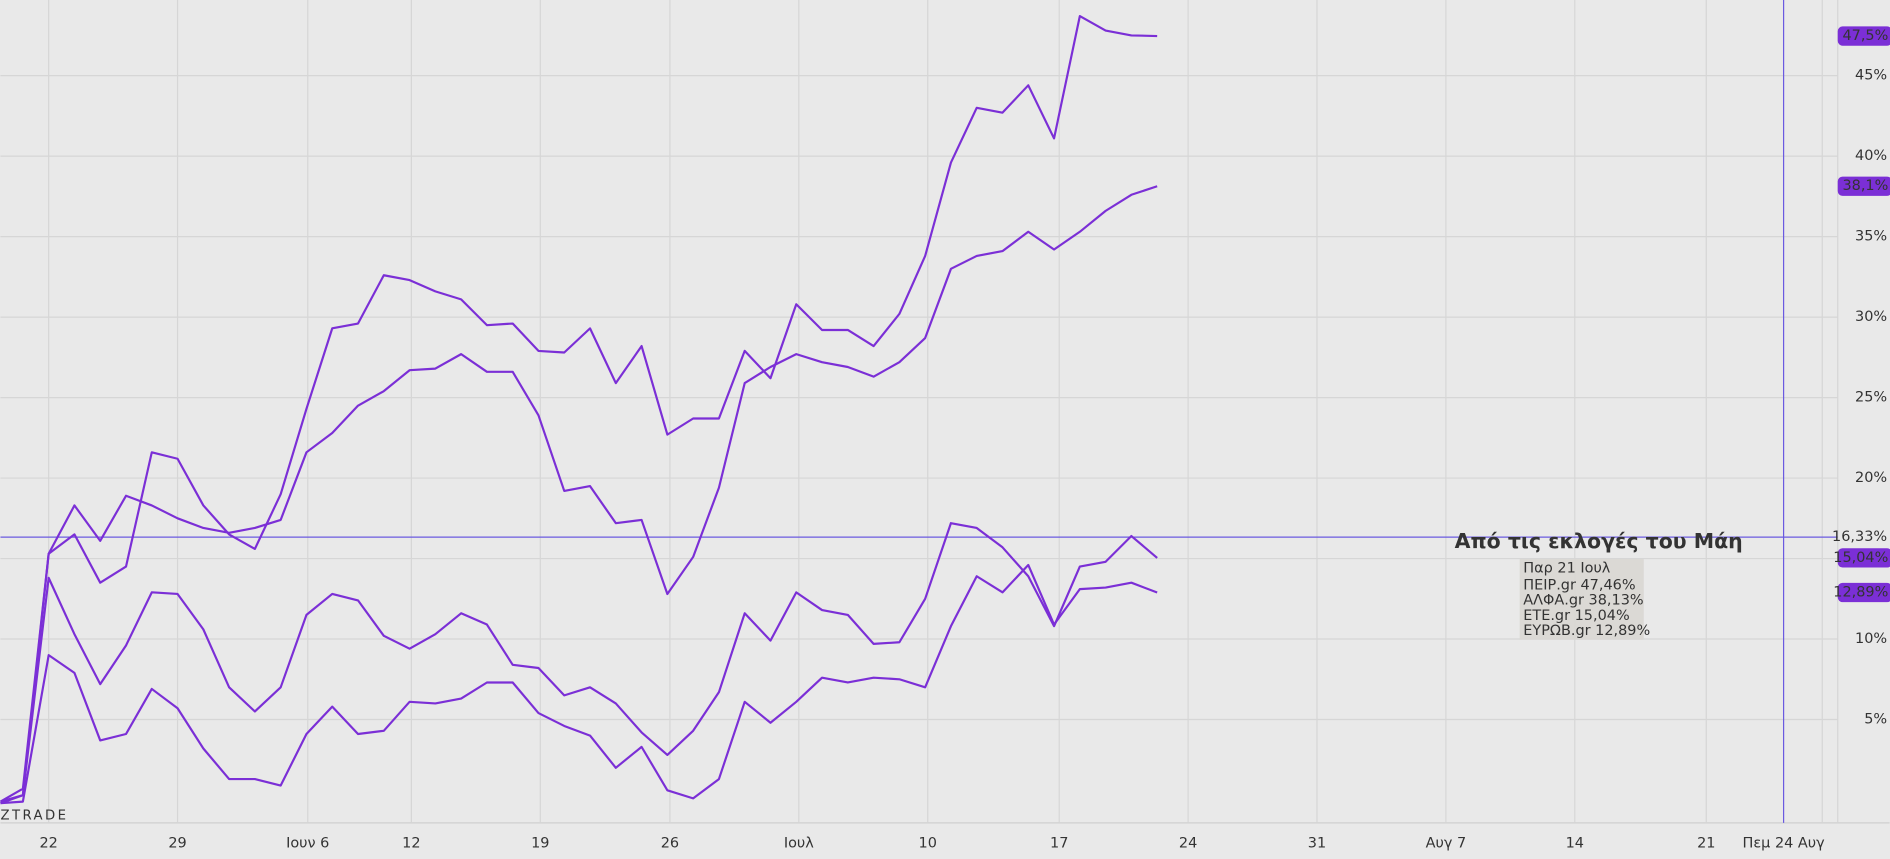  Describe the element at coordinates (1871, 237) in the screenshot. I see `y-tick-label: 35%` at that location.